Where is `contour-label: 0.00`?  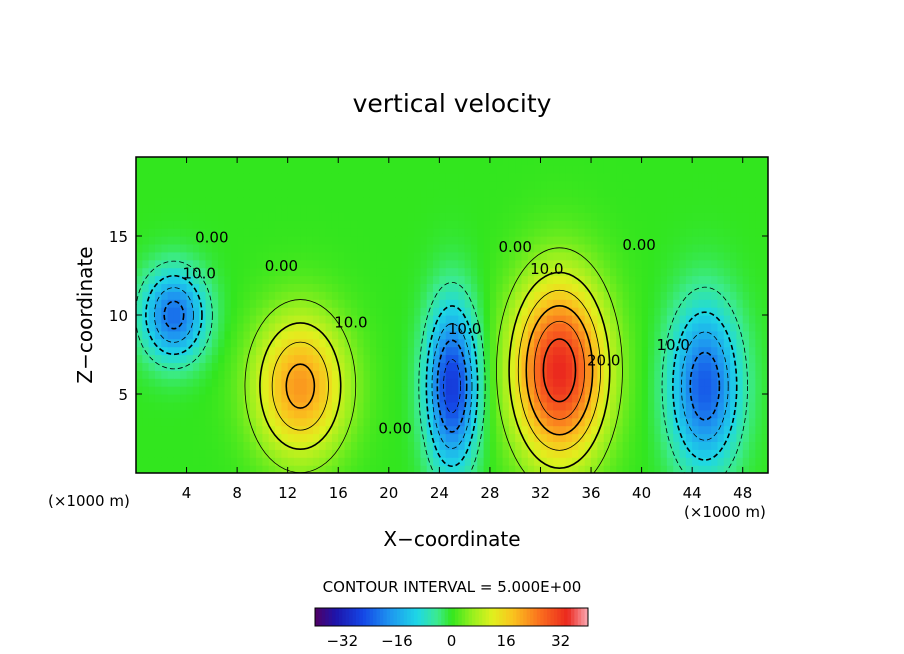
contour-label: 0.00 is located at coordinates (394, 429).